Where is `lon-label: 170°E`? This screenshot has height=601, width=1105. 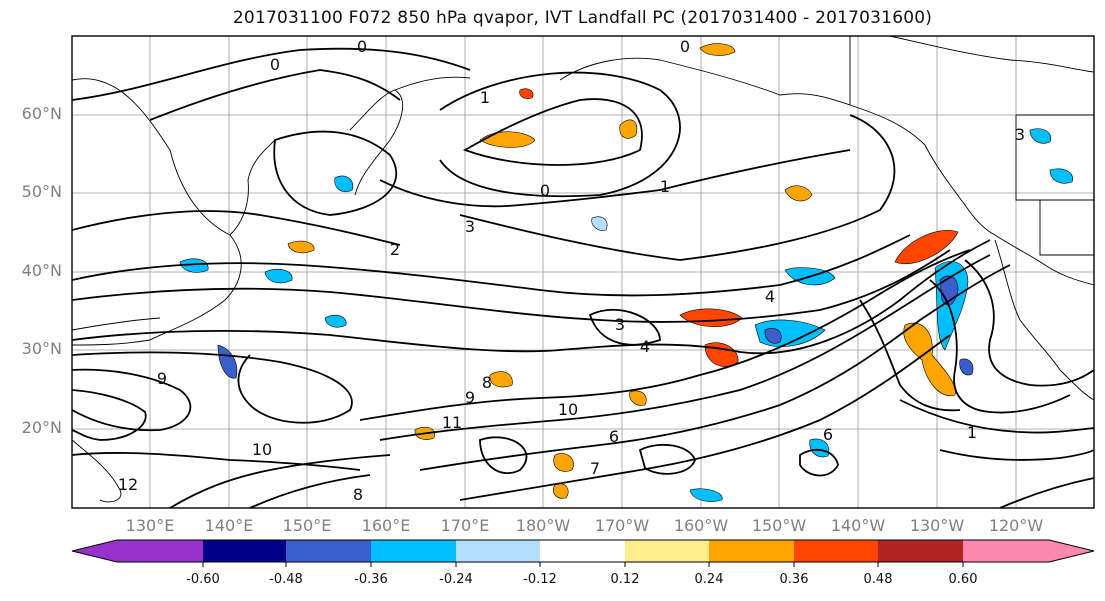
lon-label: 170°E is located at coordinates (465, 525).